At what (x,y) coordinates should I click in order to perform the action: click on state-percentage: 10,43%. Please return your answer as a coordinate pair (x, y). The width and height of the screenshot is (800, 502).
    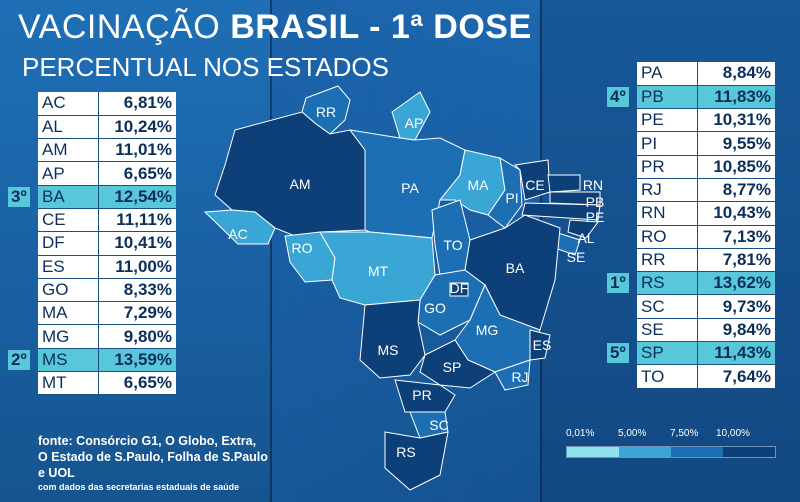
    Looking at the image, I should click on (736, 213).